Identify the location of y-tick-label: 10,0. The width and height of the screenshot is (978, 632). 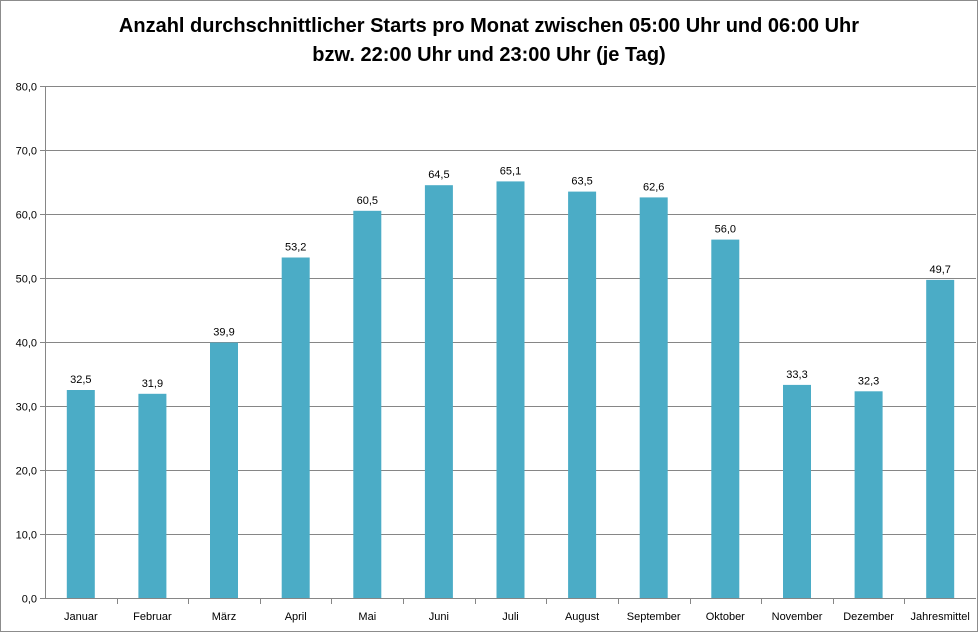
(26, 536).